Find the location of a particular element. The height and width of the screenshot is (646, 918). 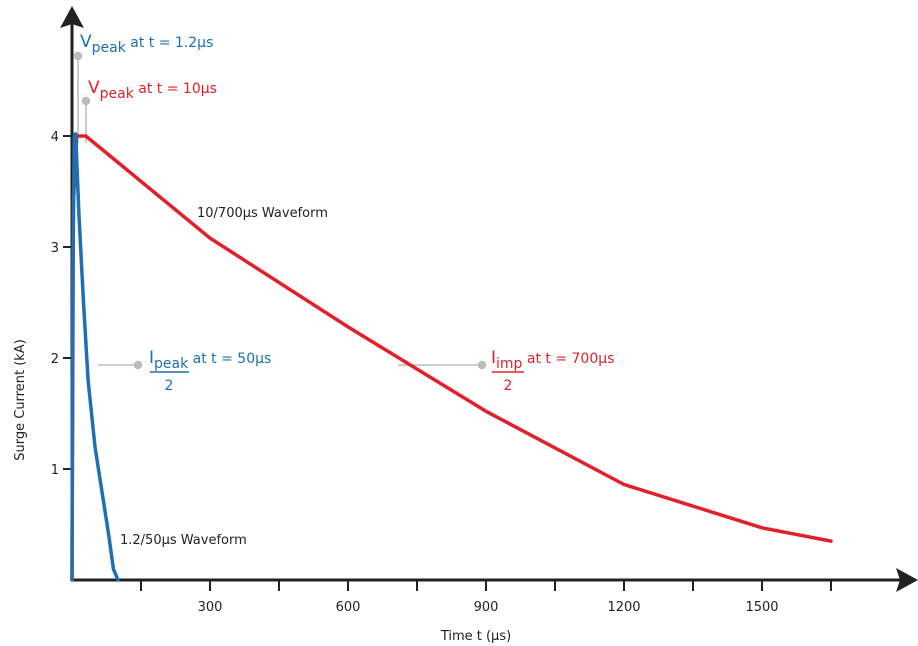

red-half-numerator: Iimp at t = 700µs is located at coordinates (552, 360).